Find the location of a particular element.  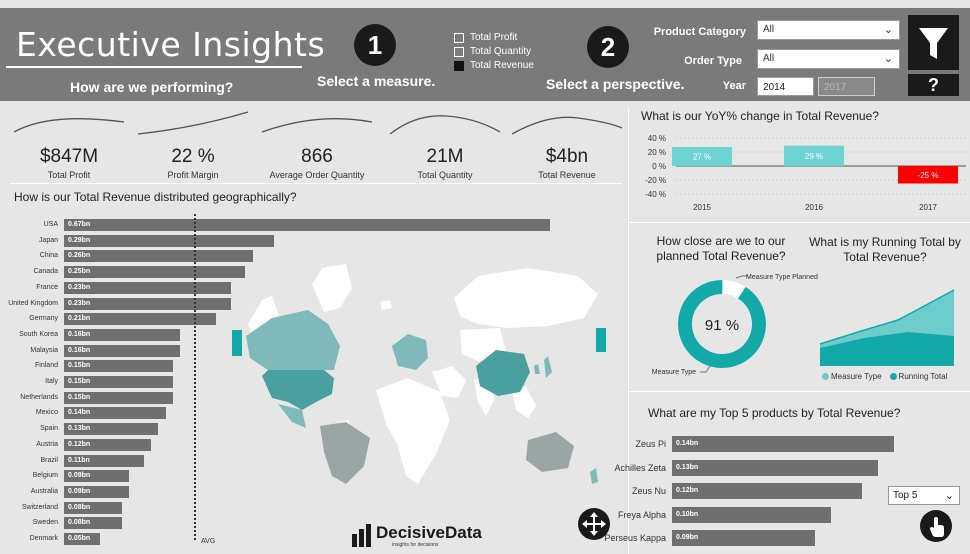

year-to-input: 2017 is located at coordinates (846, 86).